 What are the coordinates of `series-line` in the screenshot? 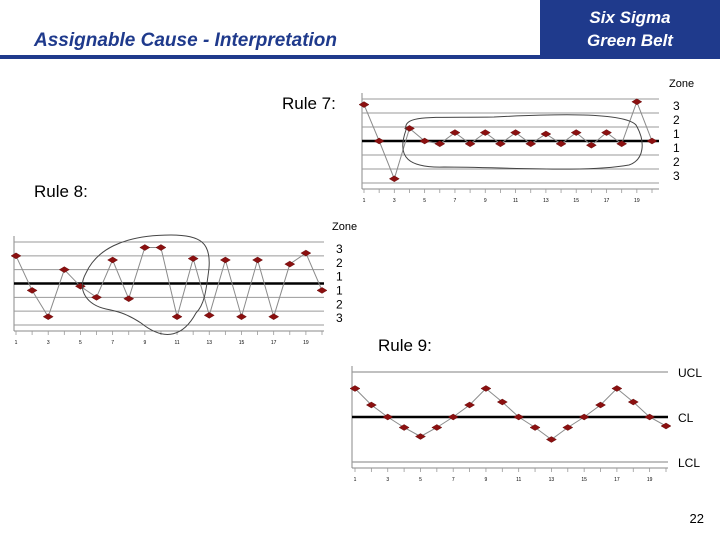 It's located at (169, 283).